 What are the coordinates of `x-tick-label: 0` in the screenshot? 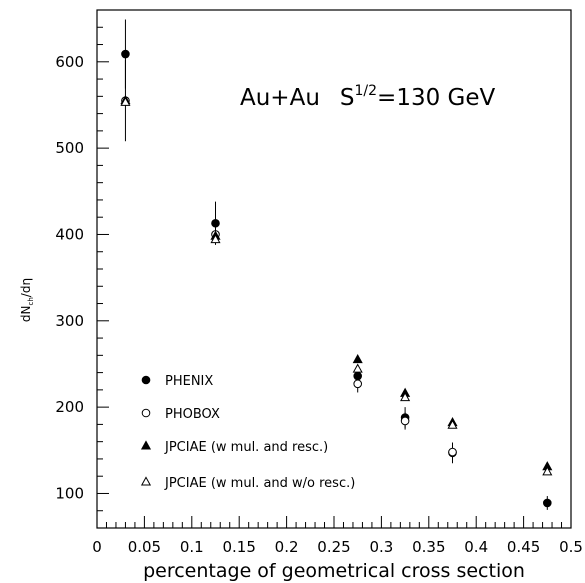 It's located at (97, 547).